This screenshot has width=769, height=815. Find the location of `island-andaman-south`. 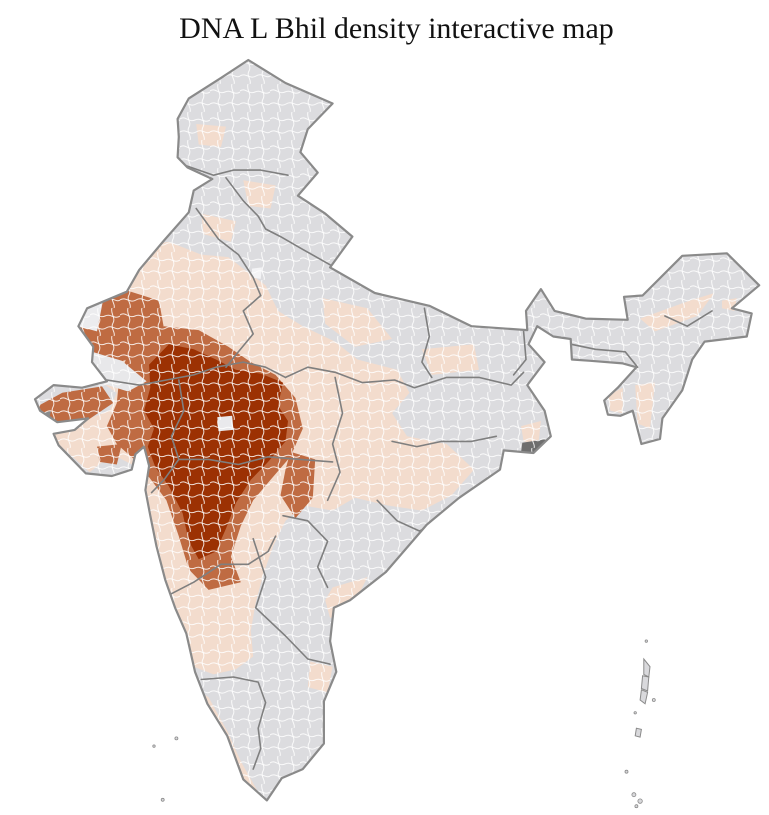

island-andaman-south is located at coordinates (644, 697).